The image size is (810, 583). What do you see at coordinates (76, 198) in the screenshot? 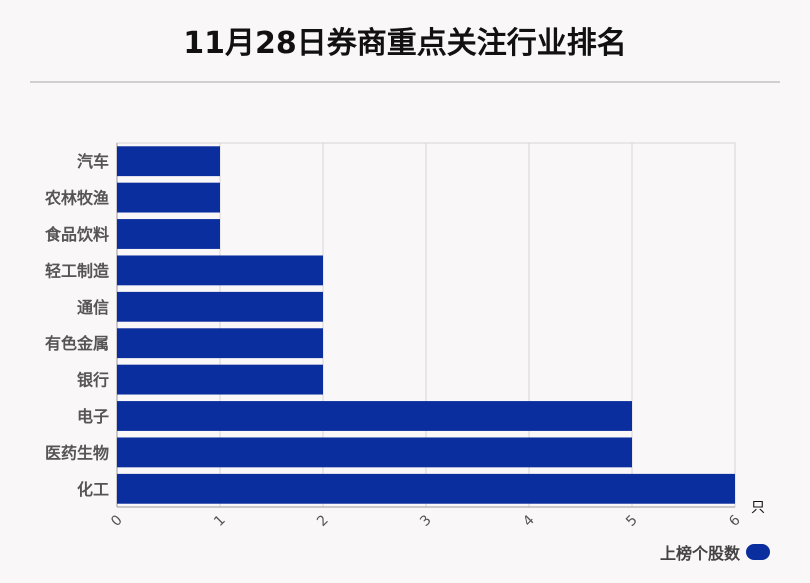
I see `category-label: 农林牧渔` at bounding box center [76, 198].